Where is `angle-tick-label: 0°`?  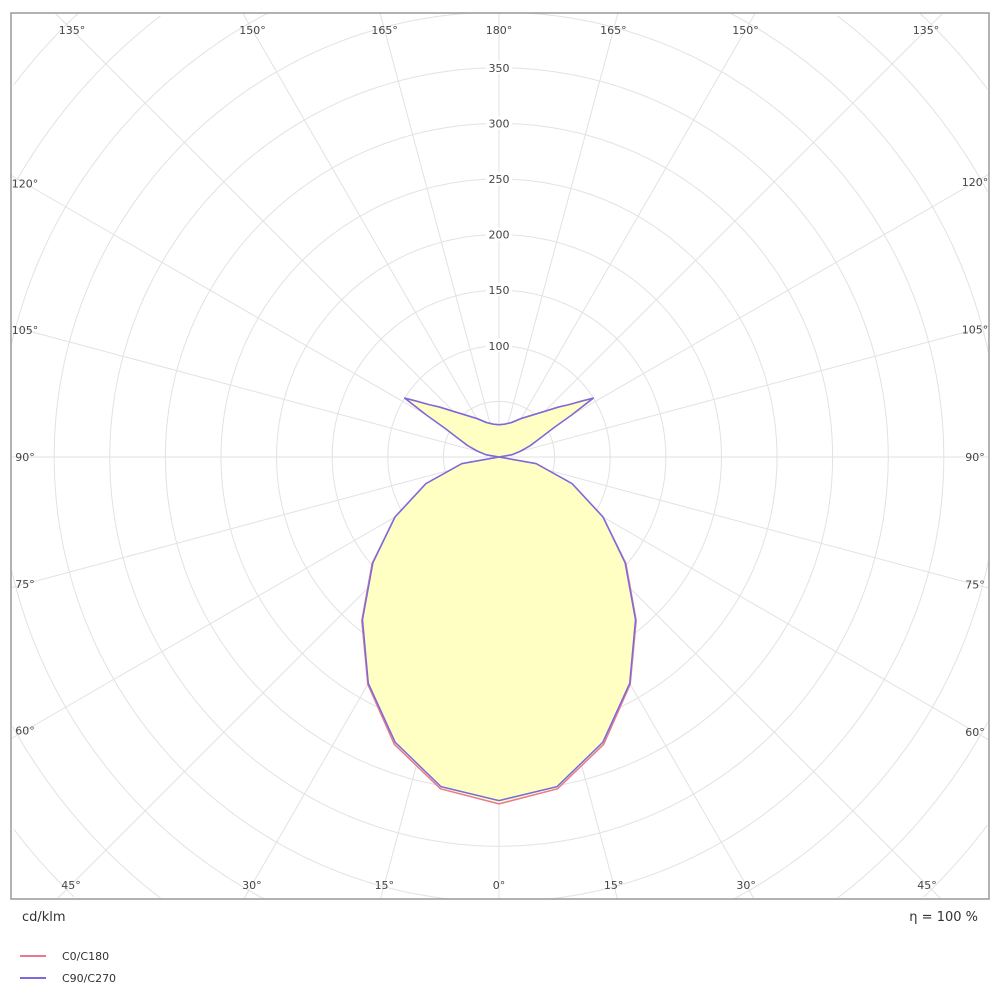
angle-tick-label: 0° is located at coordinates (499, 885).